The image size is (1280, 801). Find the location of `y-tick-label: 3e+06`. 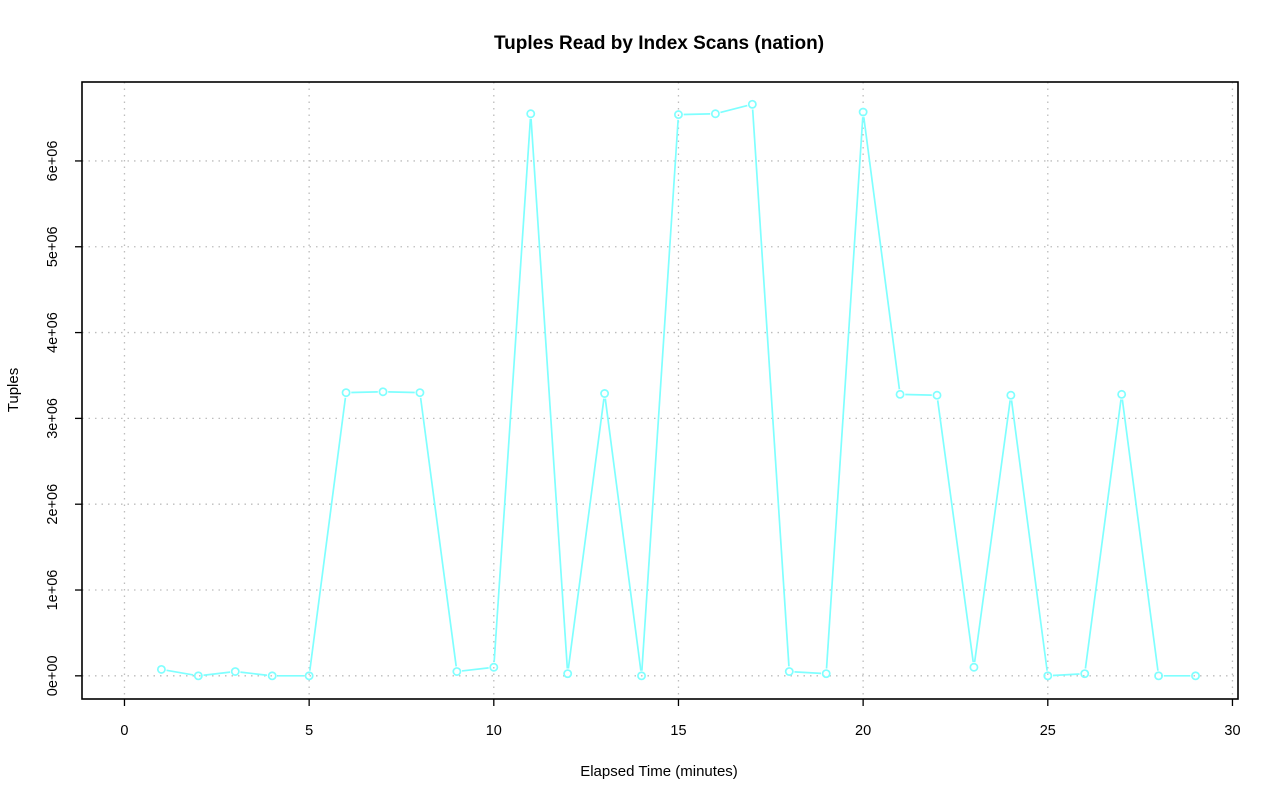

y-tick-label: 3e+06 is located at coordinates (53, 418).